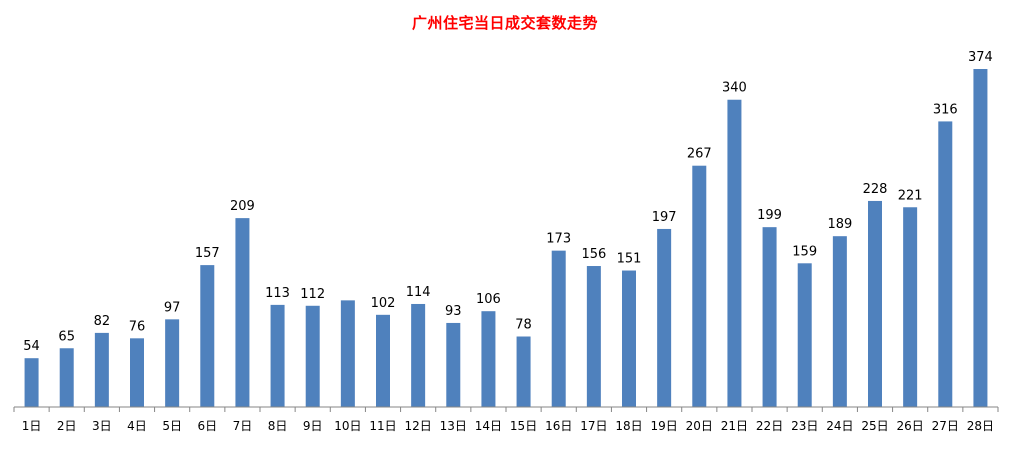  What do you see at coordinates (804, 426) in the screenshot?
I see `x-tick-label-23: 23日` at bounding box center [804, 426].